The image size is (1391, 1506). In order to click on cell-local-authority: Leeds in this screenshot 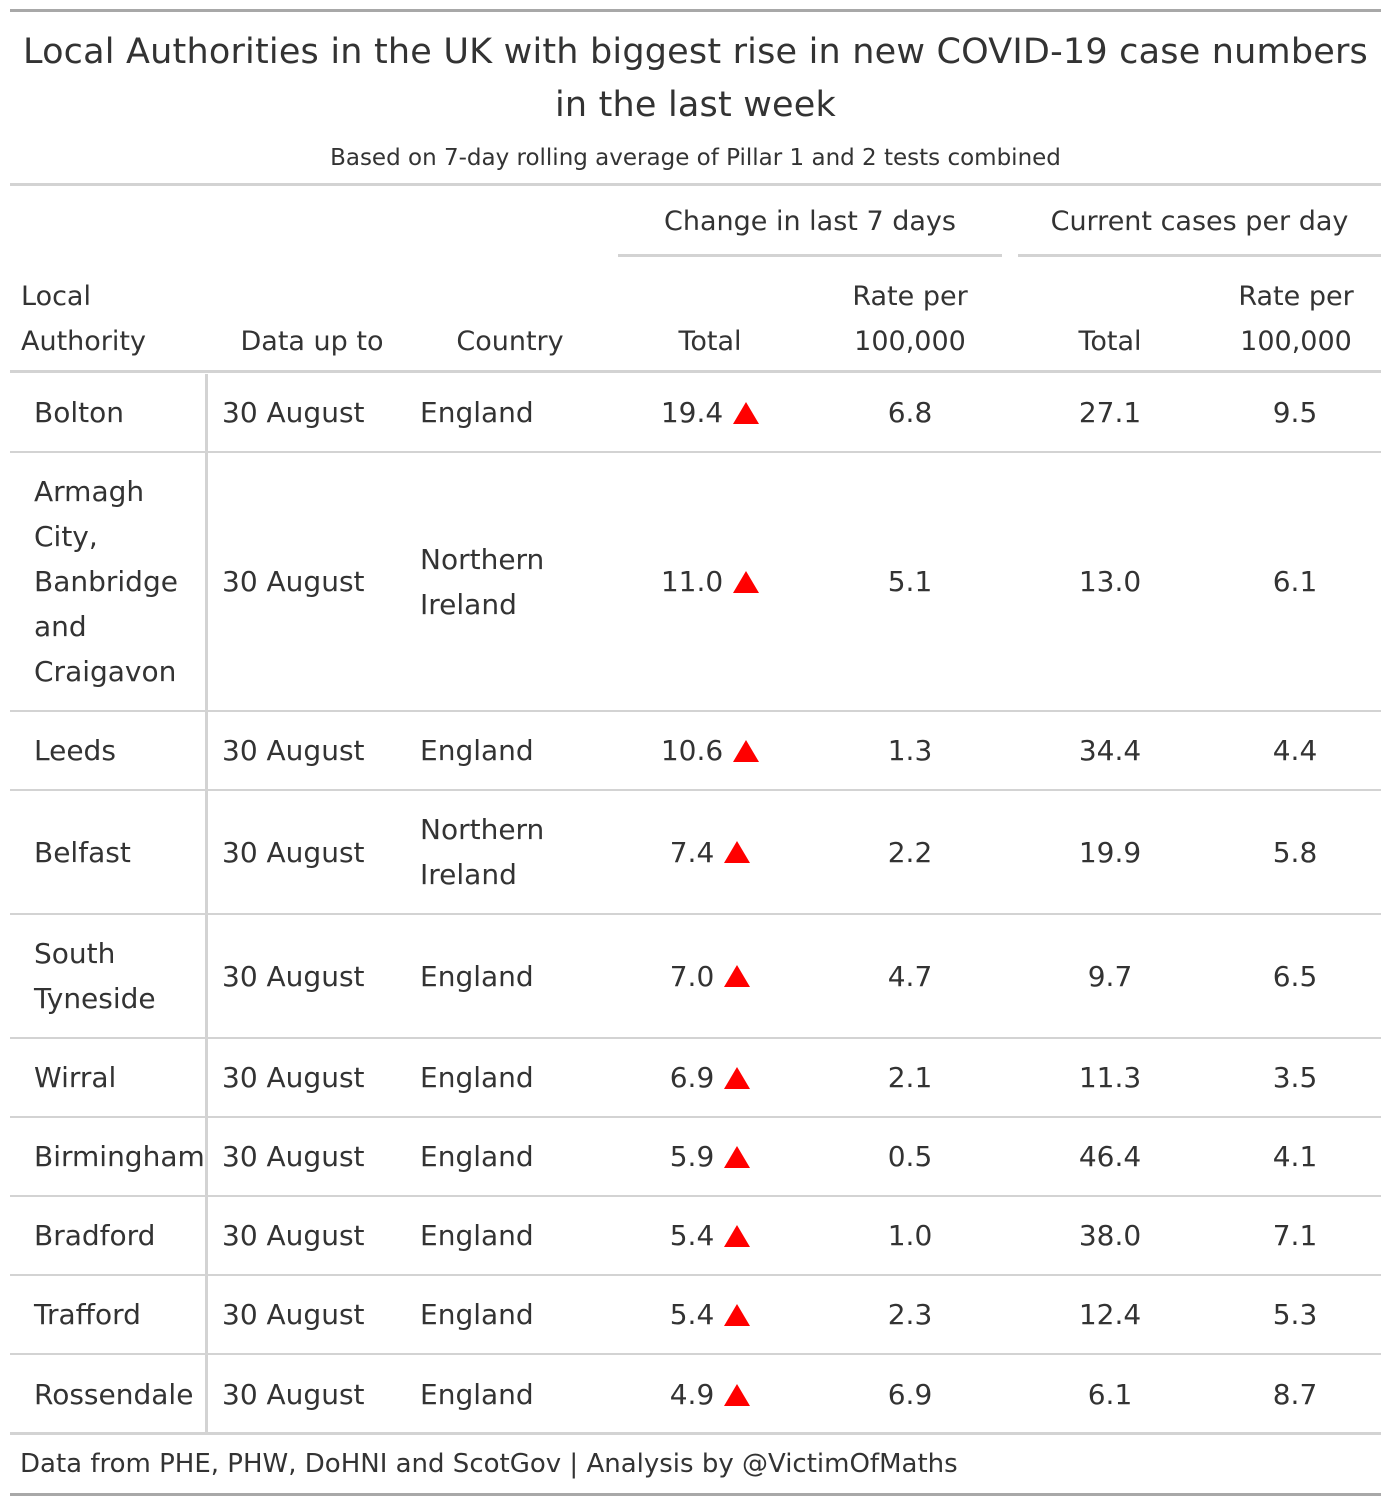, I will do `click(109, 750)`.